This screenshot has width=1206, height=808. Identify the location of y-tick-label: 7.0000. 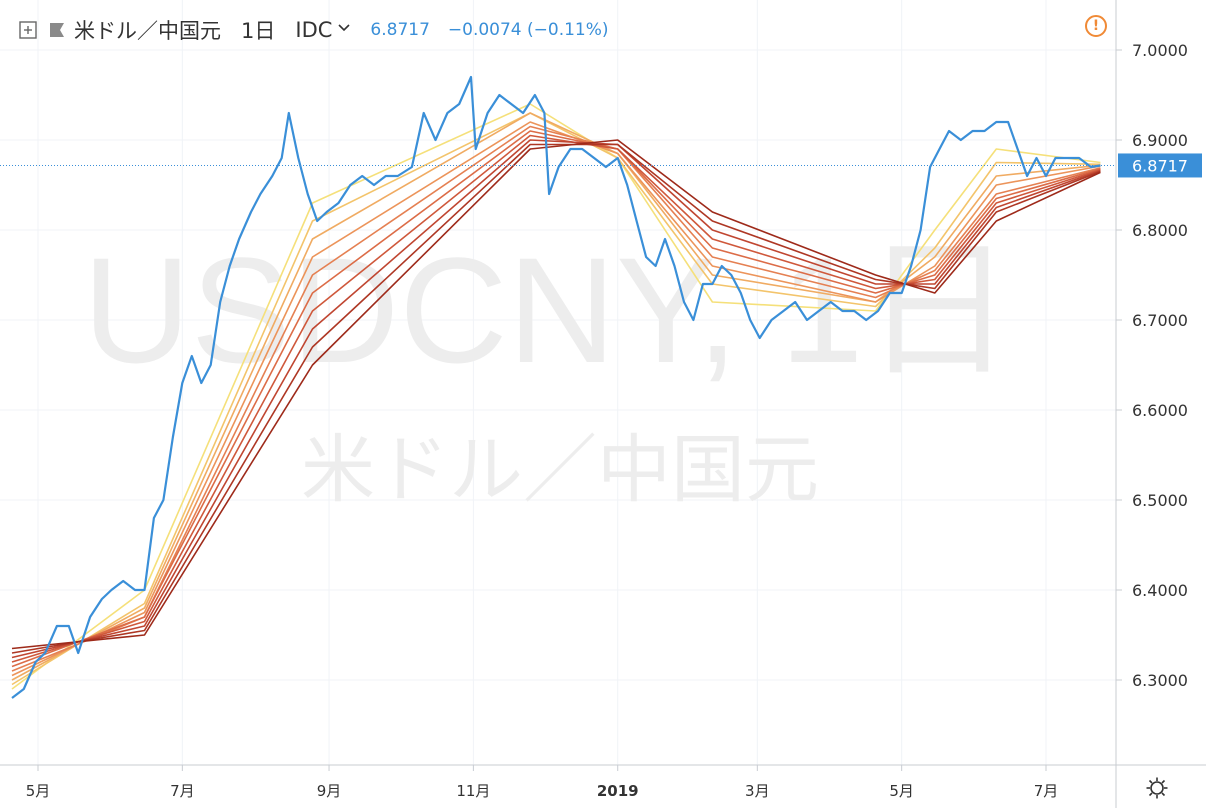
(1160, 50).